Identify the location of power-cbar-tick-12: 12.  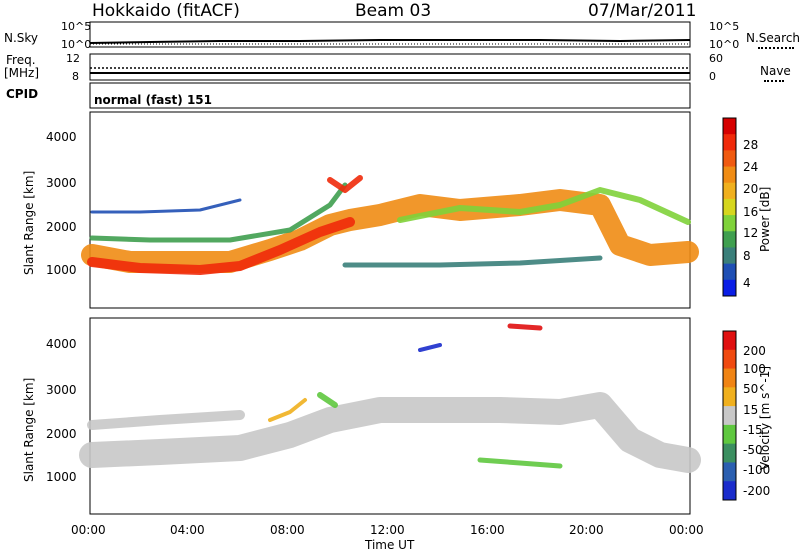
(751, 233).